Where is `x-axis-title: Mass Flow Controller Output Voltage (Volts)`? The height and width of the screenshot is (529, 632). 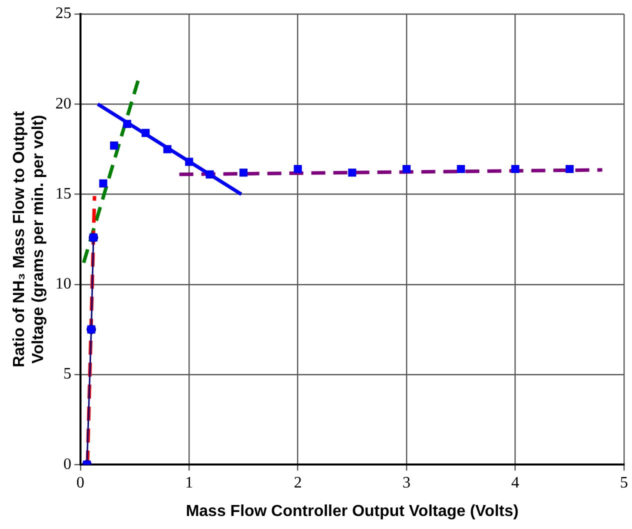
x-axis-title: Mass Flow Controller Output Voltage (Volts) is located at coordinates (352, 511).